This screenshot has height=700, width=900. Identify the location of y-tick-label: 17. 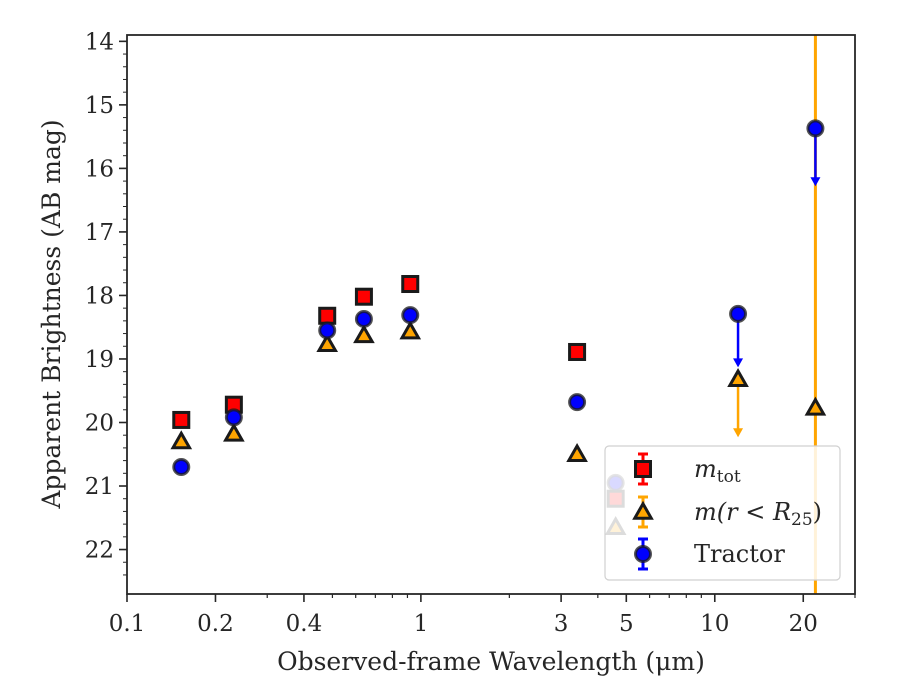
(99, 233).